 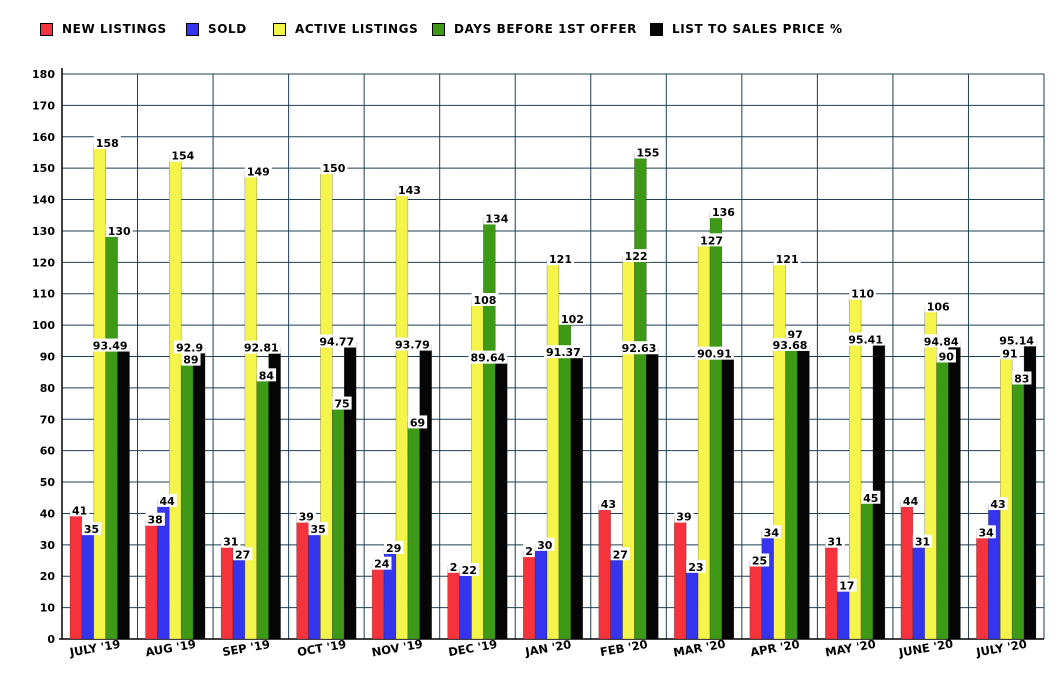 I want to click on svg-text: 89, so click(x=190, y=360).